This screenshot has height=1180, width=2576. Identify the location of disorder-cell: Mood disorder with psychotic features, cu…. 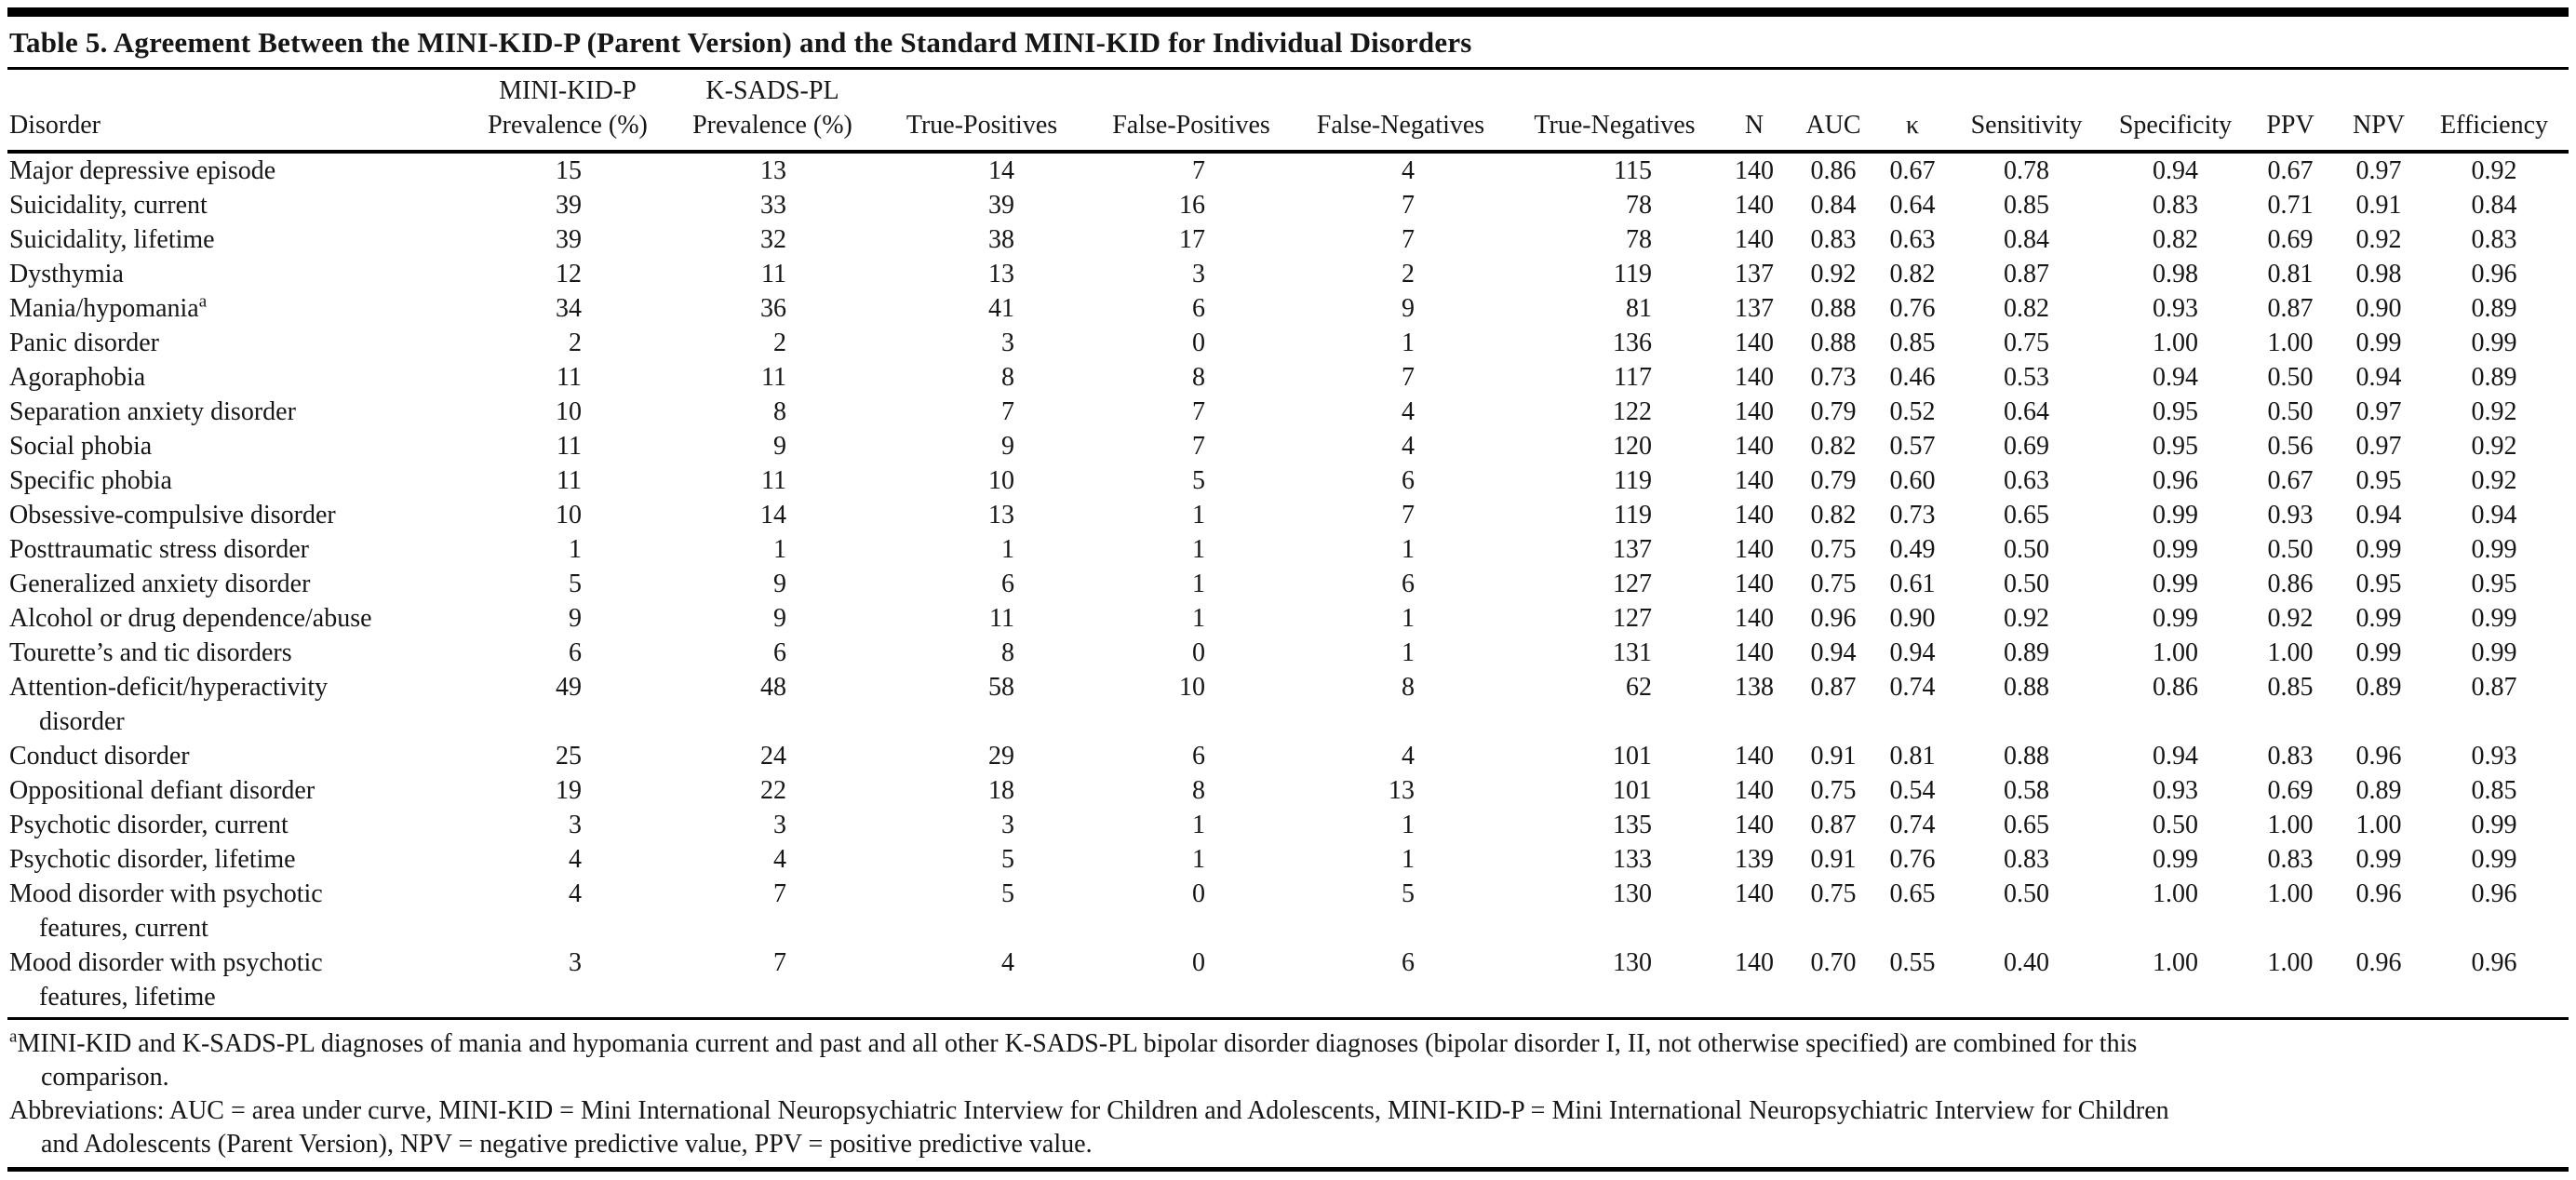
(236, 911).